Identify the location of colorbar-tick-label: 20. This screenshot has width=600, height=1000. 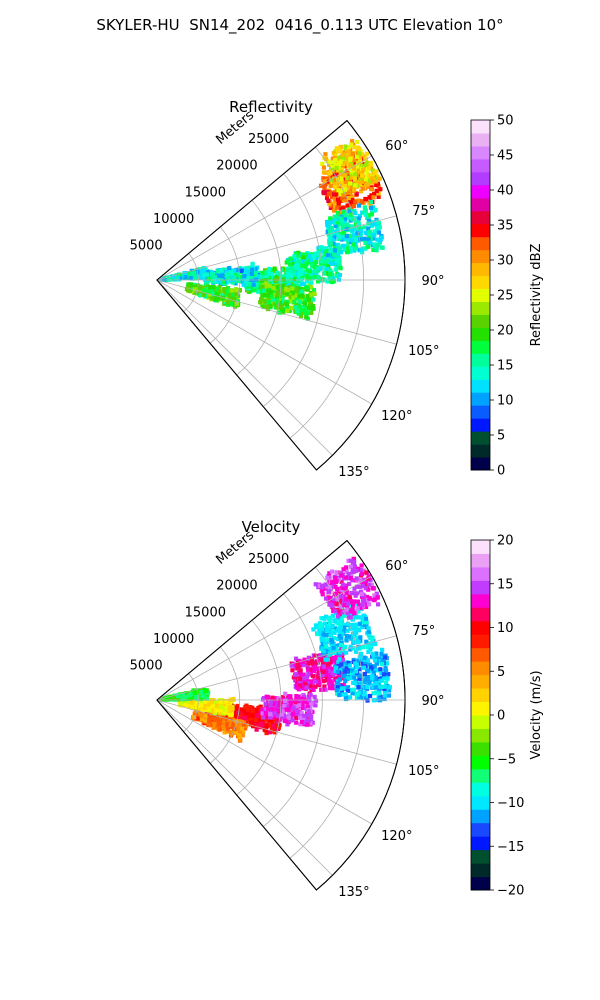
(505, 331).